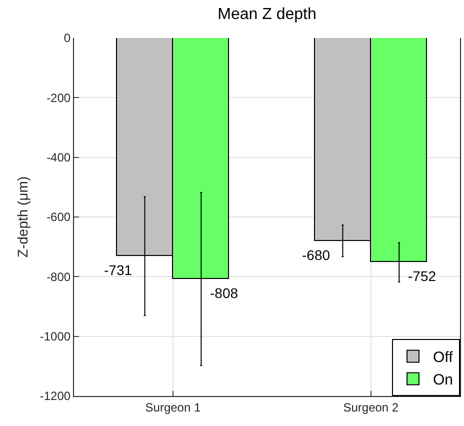 This screenshot has height=426, width=464. What do you see at coordinates (173, 407) in the screenshot?
I see `x-tick-label: Surgeon 1` at bounding box center [173, 407].